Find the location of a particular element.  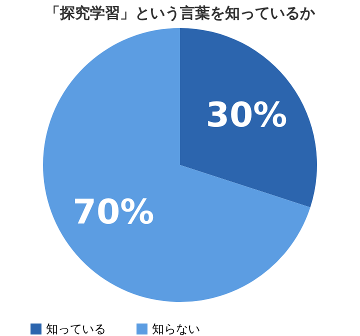

data-label: 70% is located at coordinates (113, 212).